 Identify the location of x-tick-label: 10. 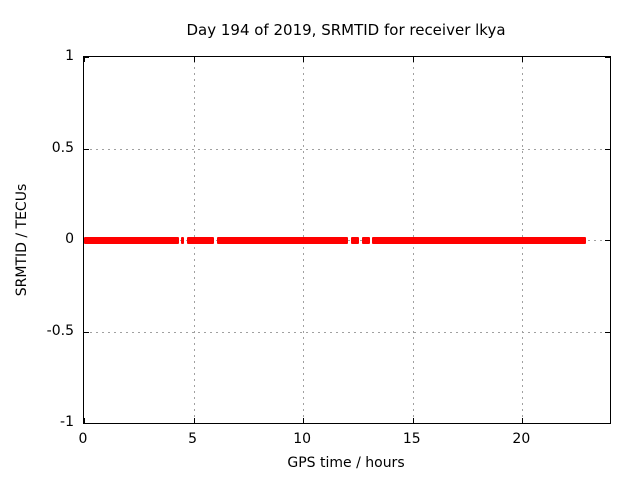
(302, 439).